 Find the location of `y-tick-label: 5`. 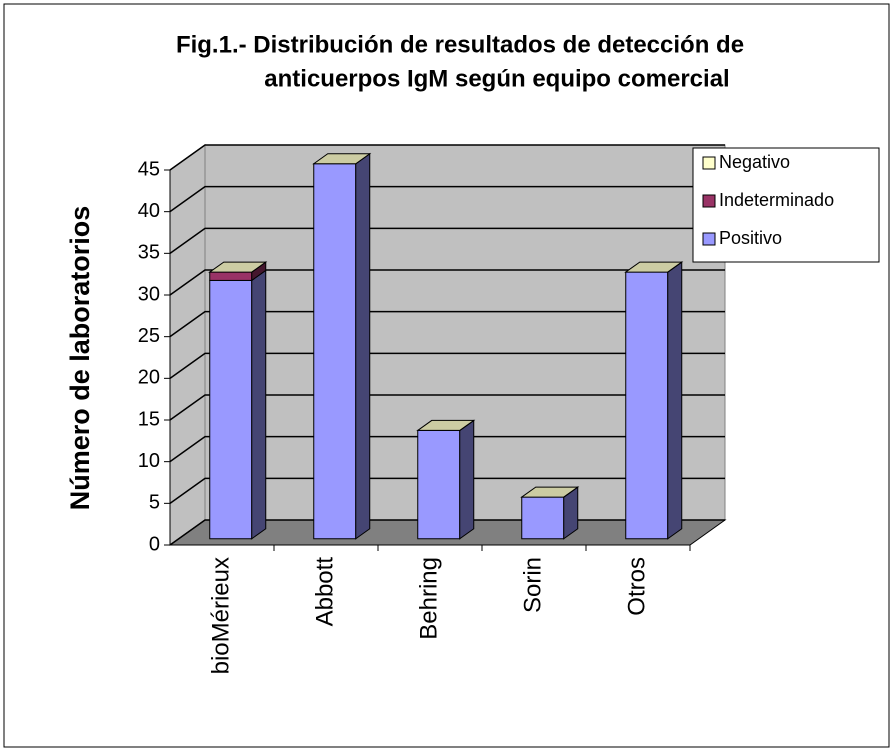

y-tick-label: 5 is located at coordinates (154, 503).